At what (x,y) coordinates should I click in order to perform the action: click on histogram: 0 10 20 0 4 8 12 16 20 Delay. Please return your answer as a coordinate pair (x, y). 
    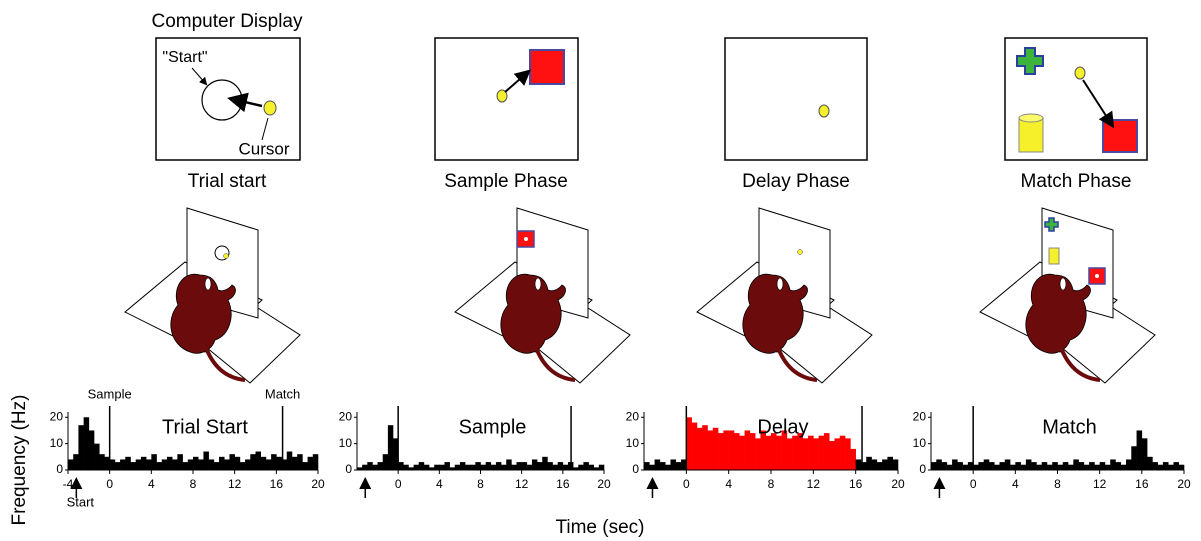
    Looking at the image, I should click on (765, 452).